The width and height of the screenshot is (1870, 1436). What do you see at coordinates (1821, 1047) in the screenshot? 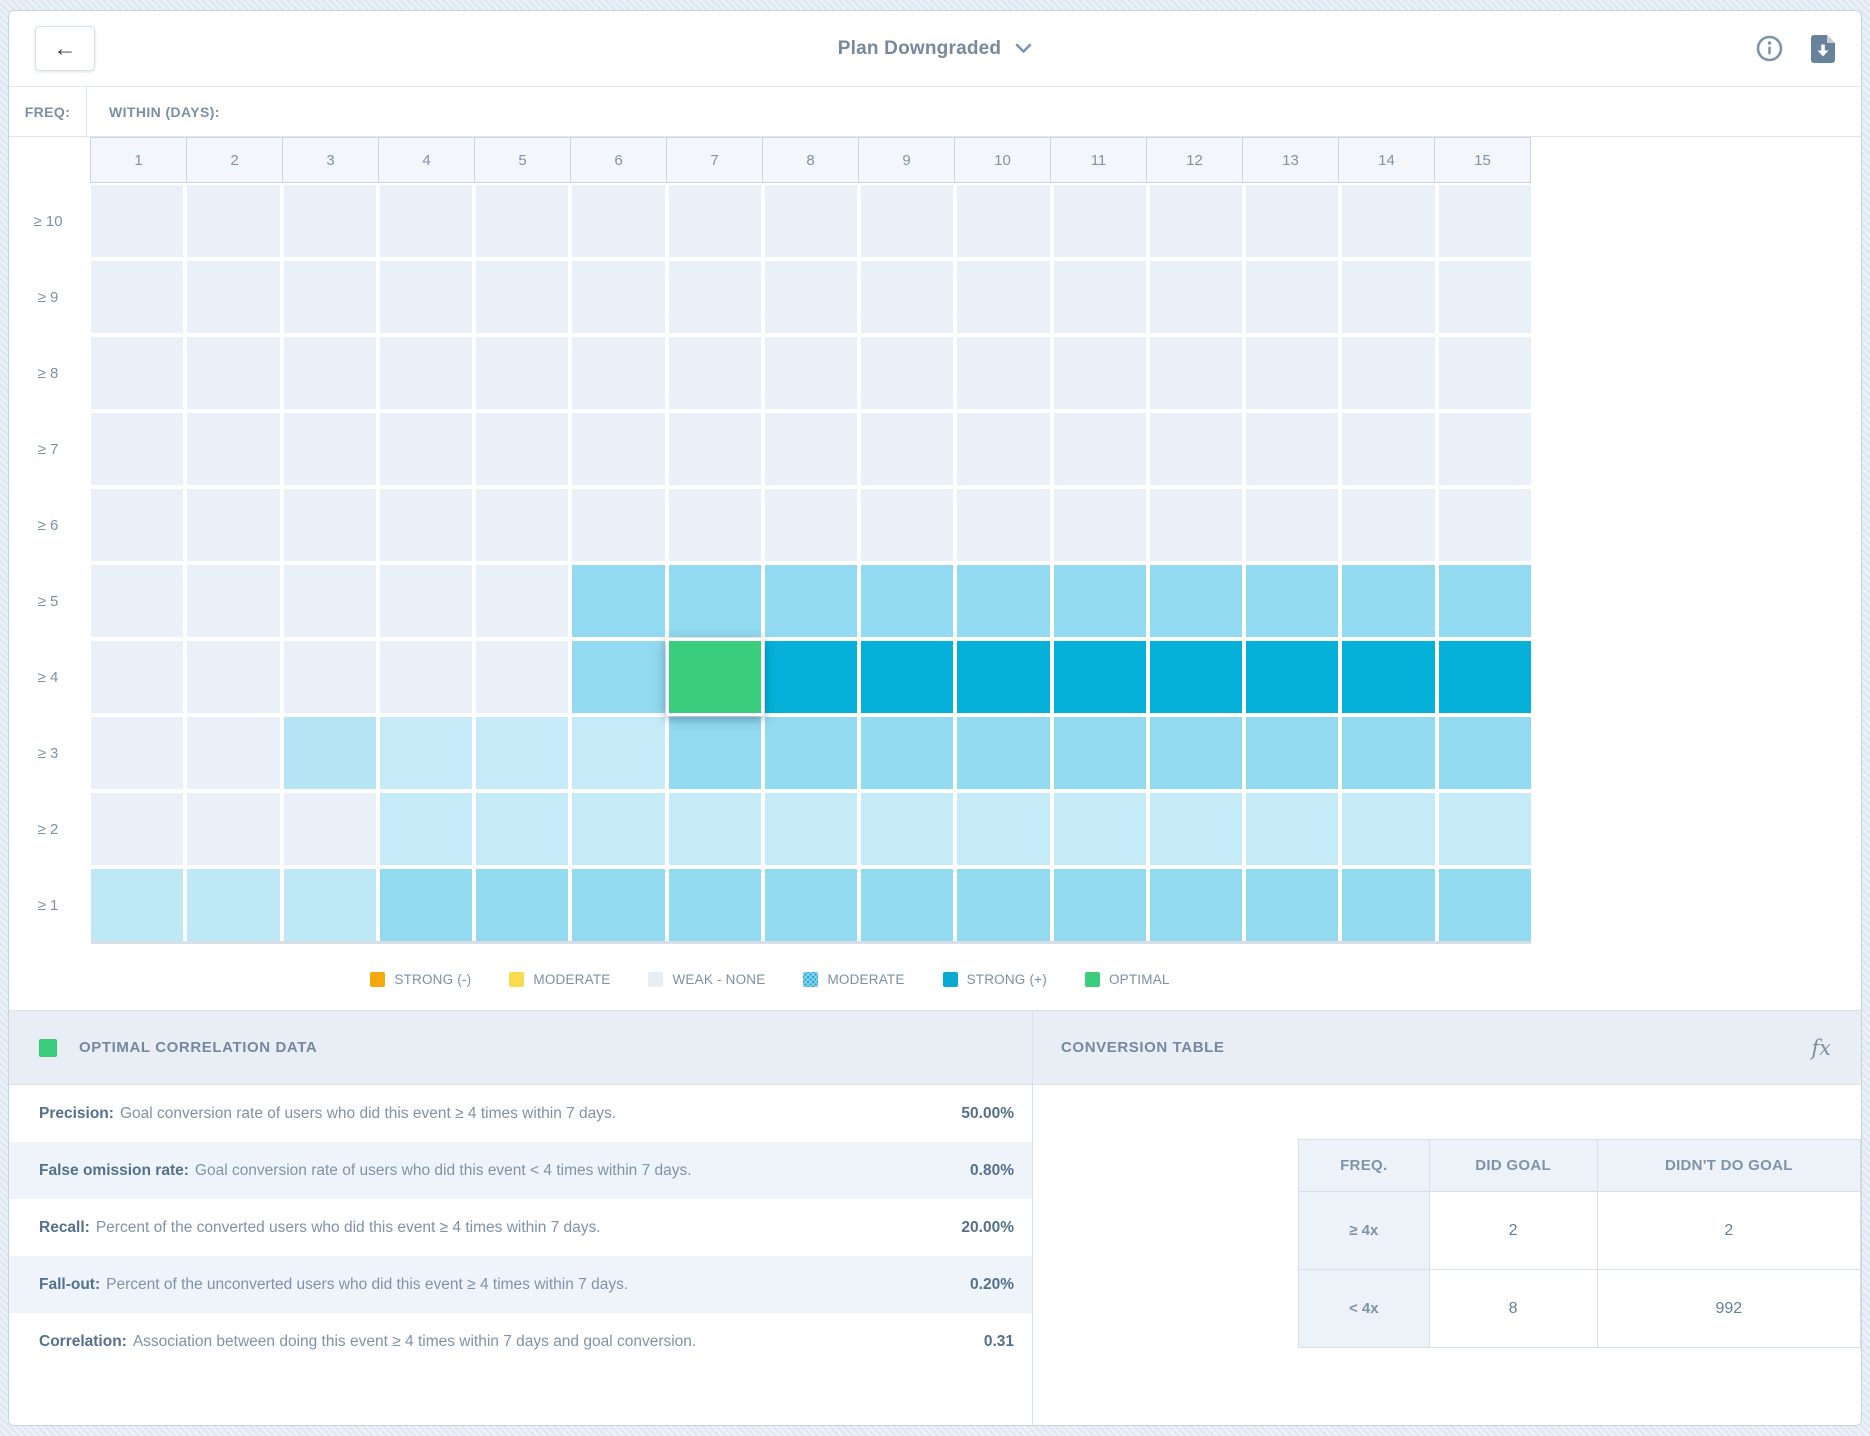
I see `formula-fx-icon: fx` at bounding box center [1821, 1047].